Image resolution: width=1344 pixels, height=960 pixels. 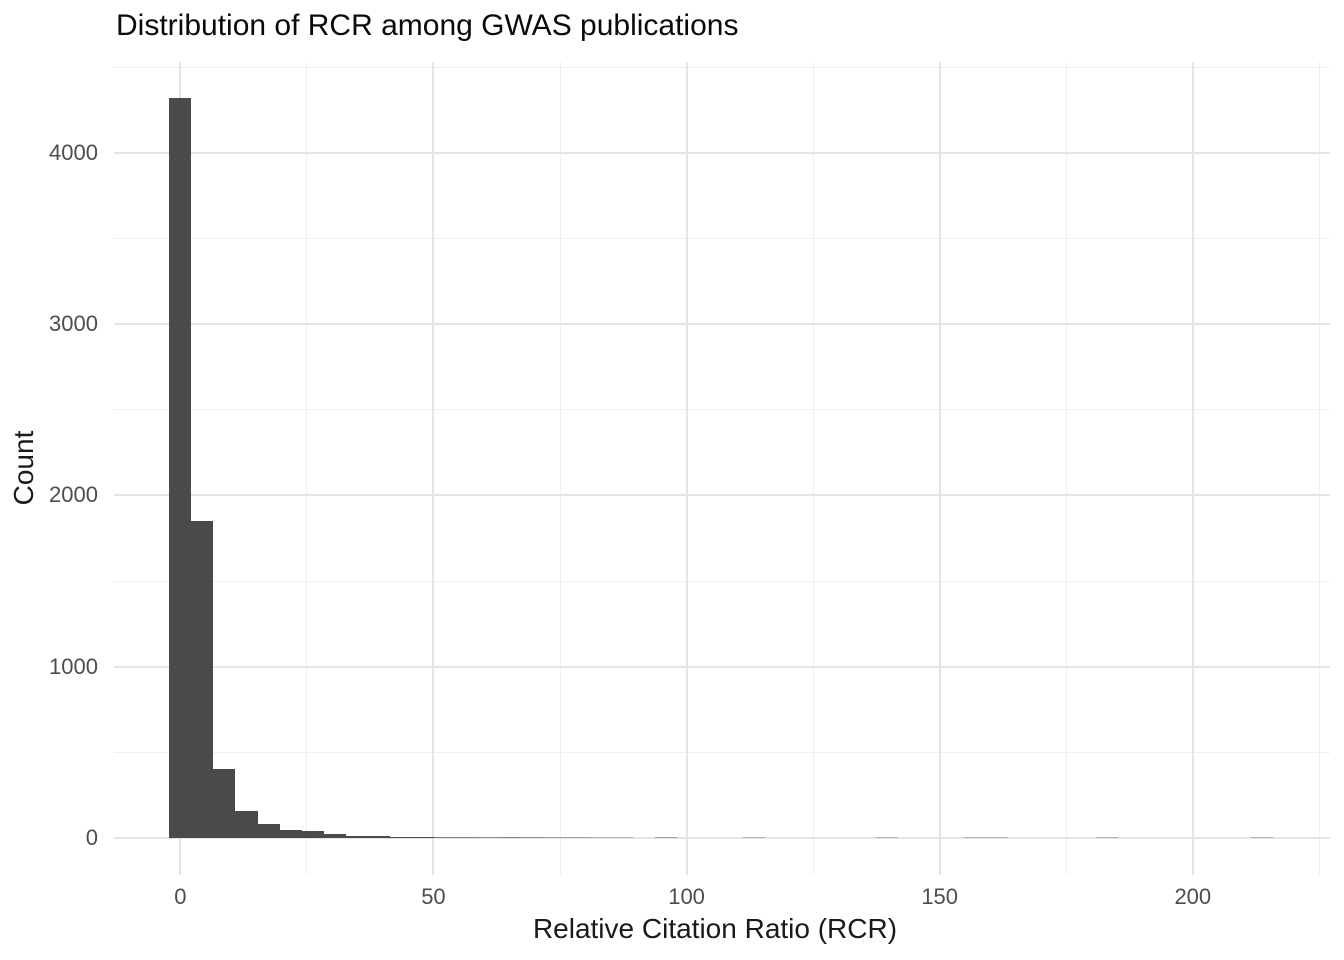 What do you see at coordinates (180, 896) in the screenshot?
I see `x-tick-label: 0` at bounding box center [180, 896].